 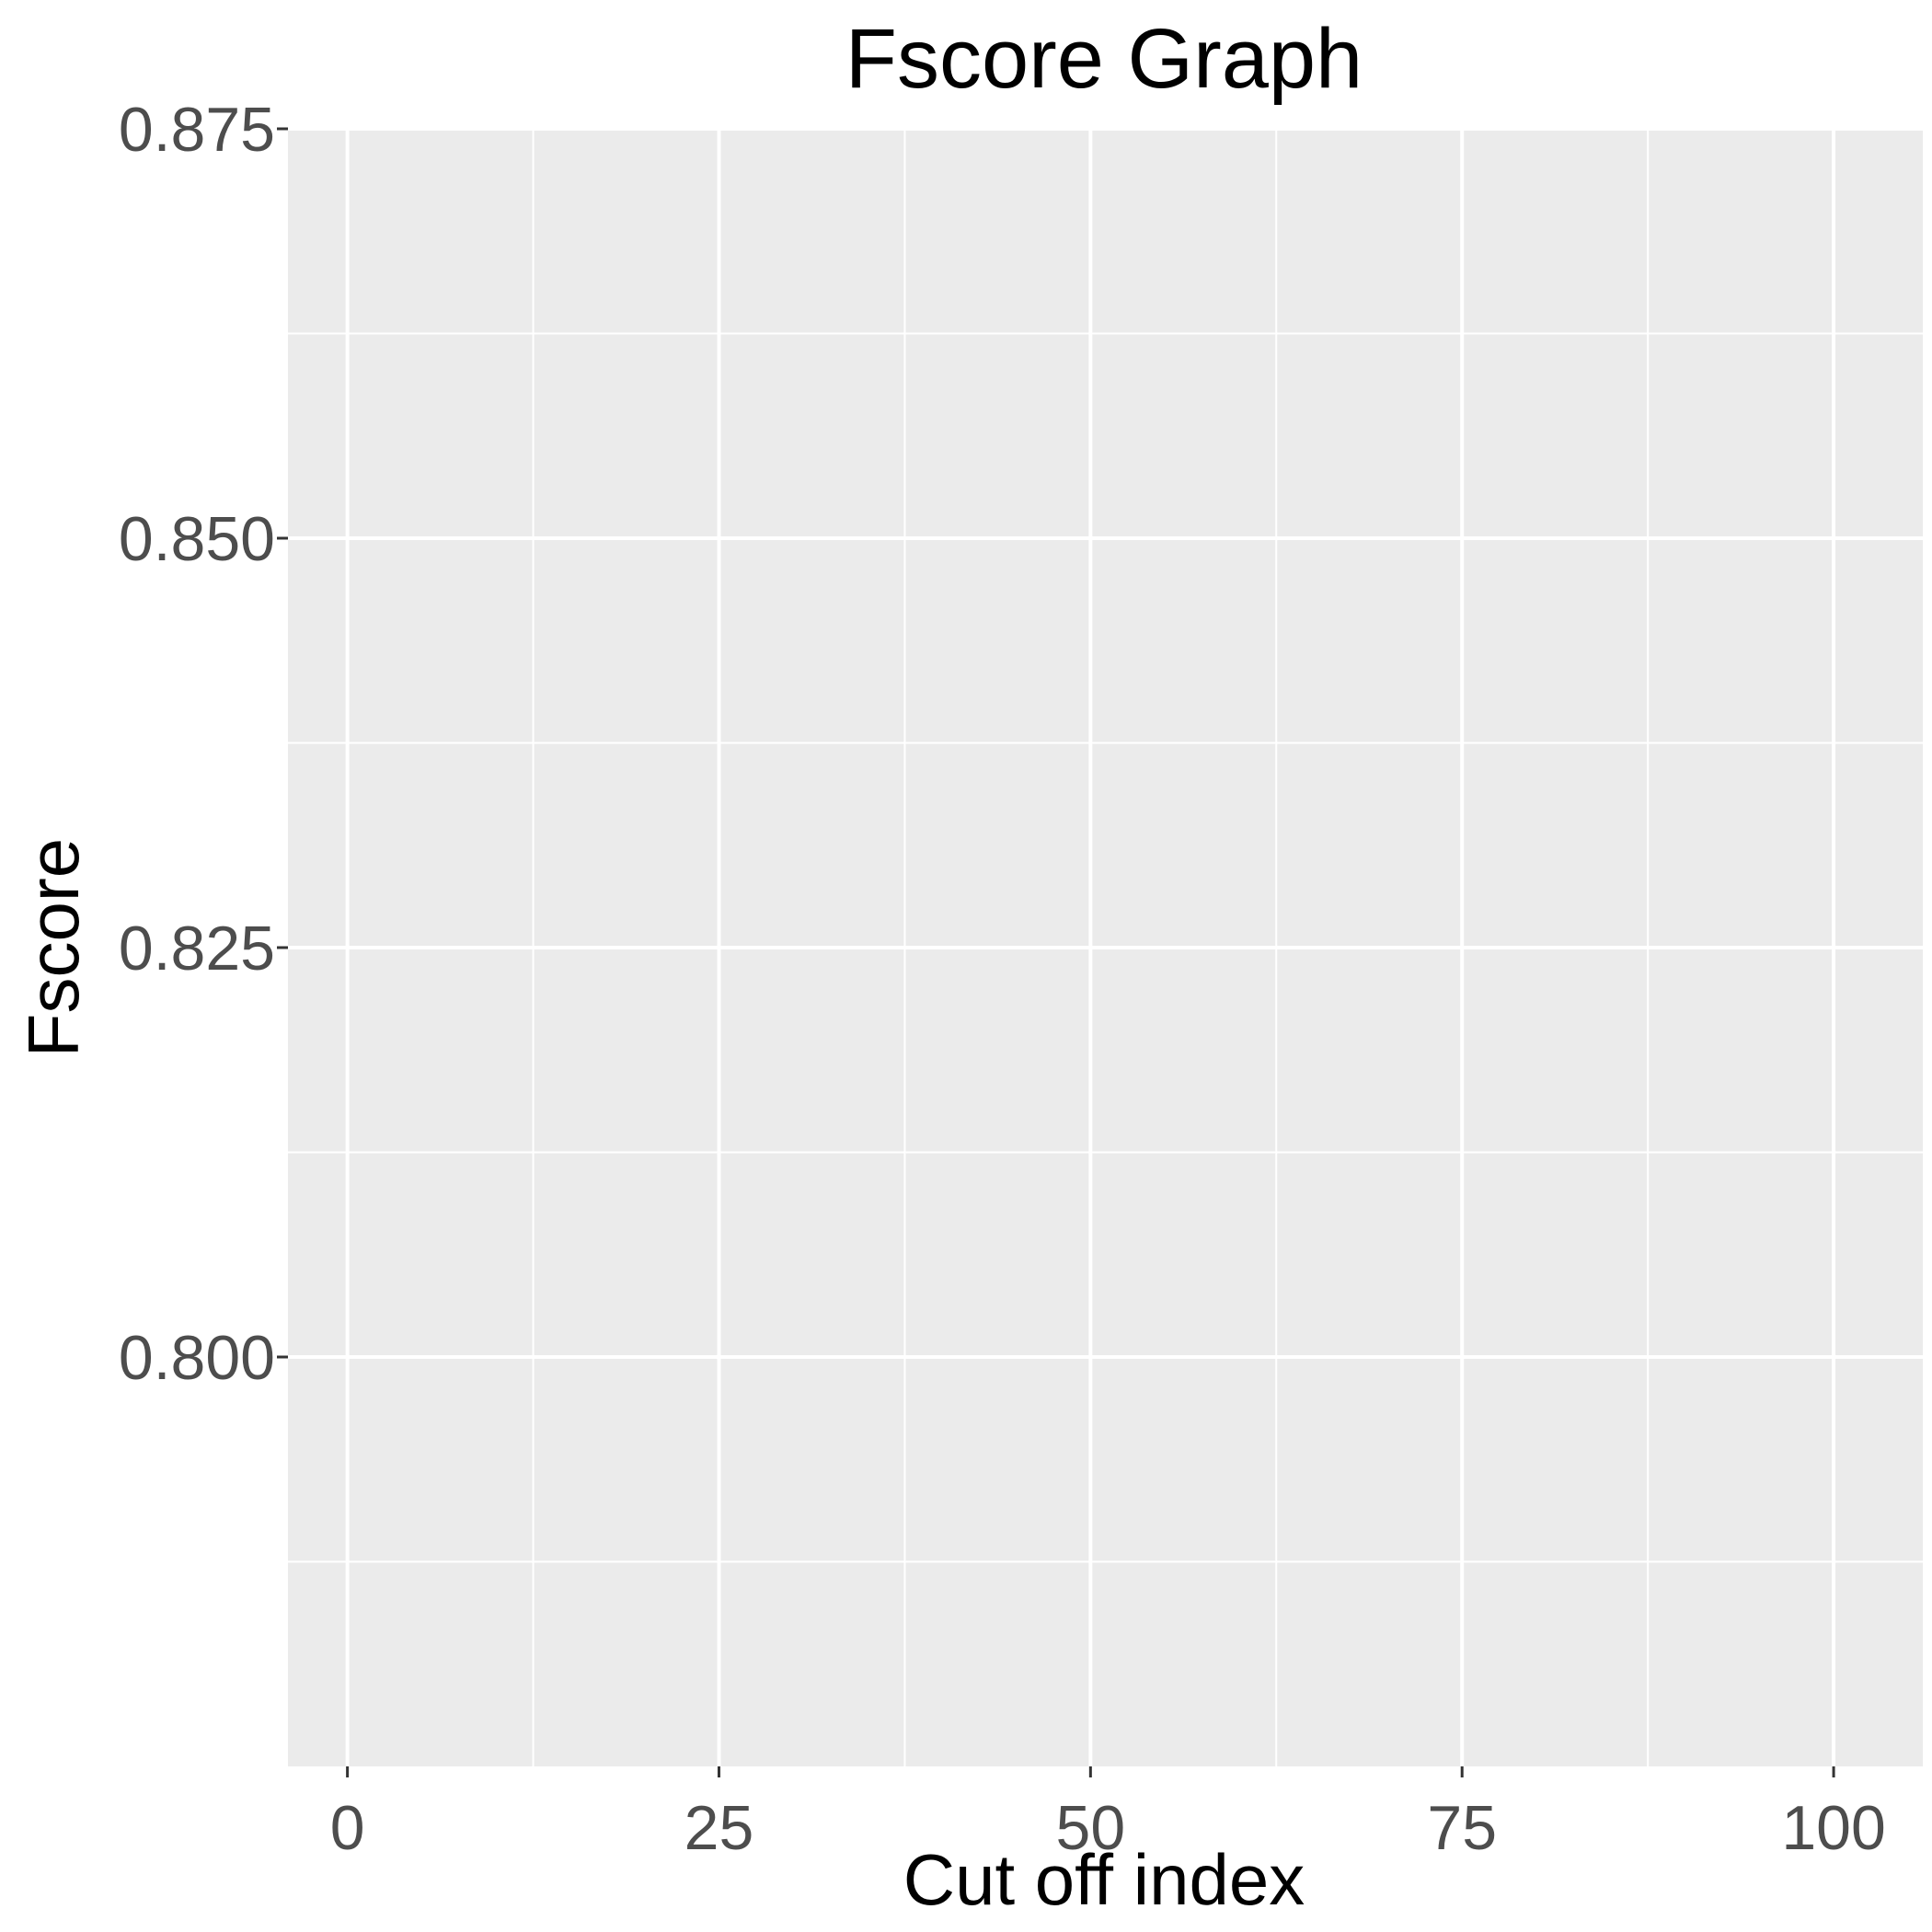 I want to click on x-axis-label: Cut off index, so click(x=1104, y=1879).